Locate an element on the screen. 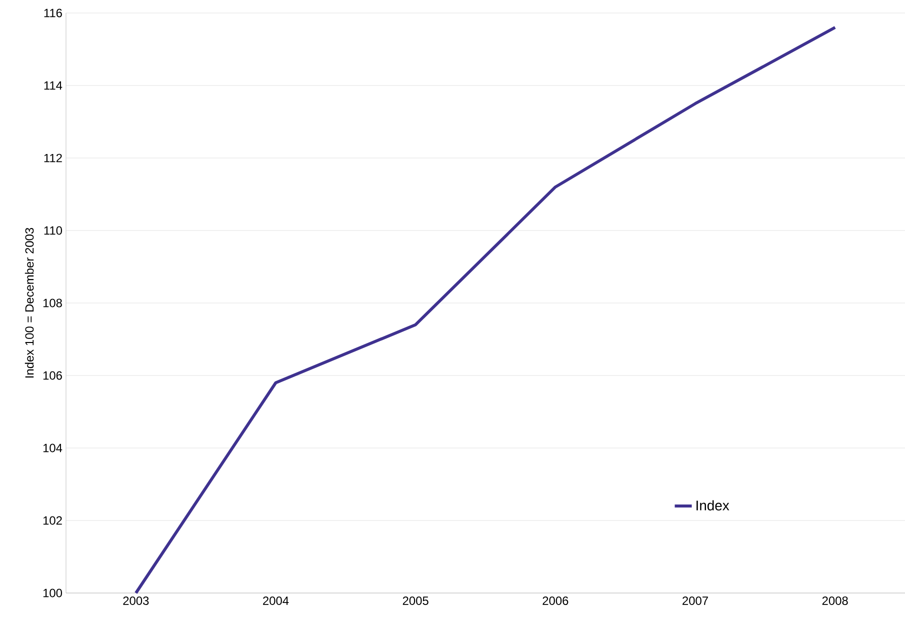  x-tick-label: 2004 is located at coordinates (276, 600).